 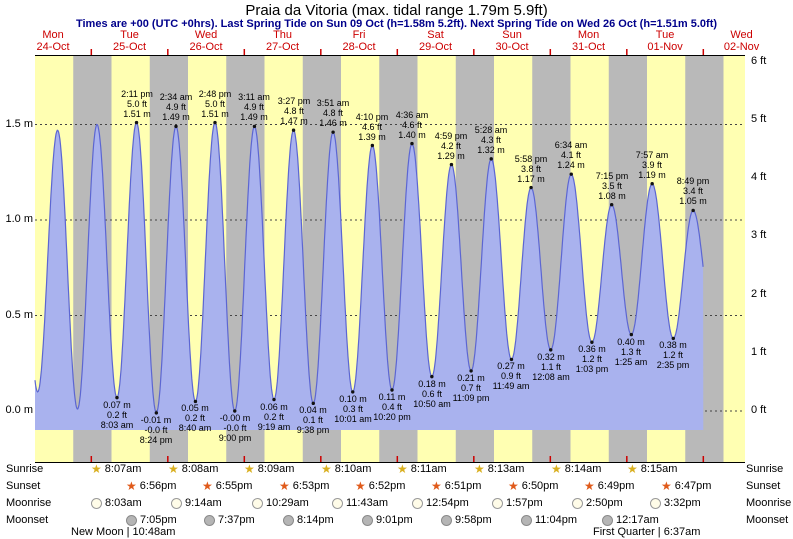 I want to click on moonrise-row-label-right: Moonrise, so click(x=769, y=503).